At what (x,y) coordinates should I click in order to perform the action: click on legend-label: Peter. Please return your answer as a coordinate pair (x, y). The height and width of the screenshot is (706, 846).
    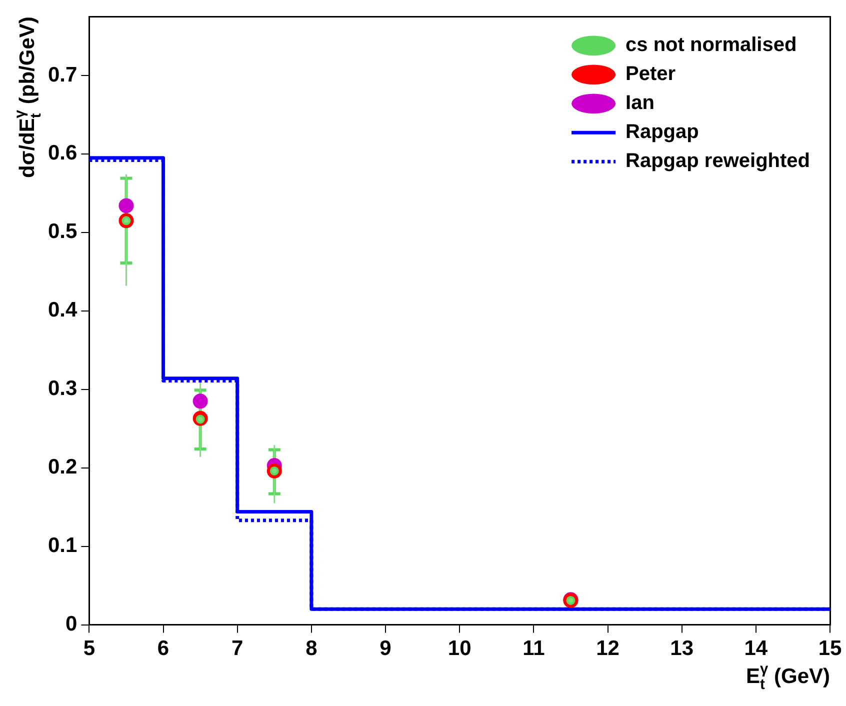
    Looking at the image, I should click on (651, 74).